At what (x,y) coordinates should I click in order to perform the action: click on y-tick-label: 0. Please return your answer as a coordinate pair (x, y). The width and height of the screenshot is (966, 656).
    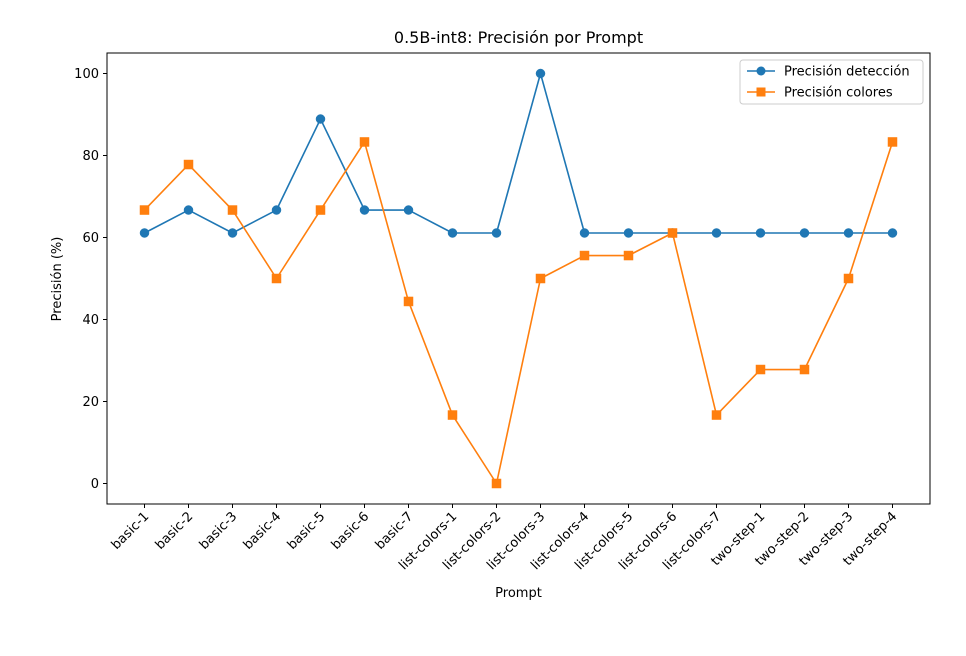
    Looking at the image, I should click on (95, 484).